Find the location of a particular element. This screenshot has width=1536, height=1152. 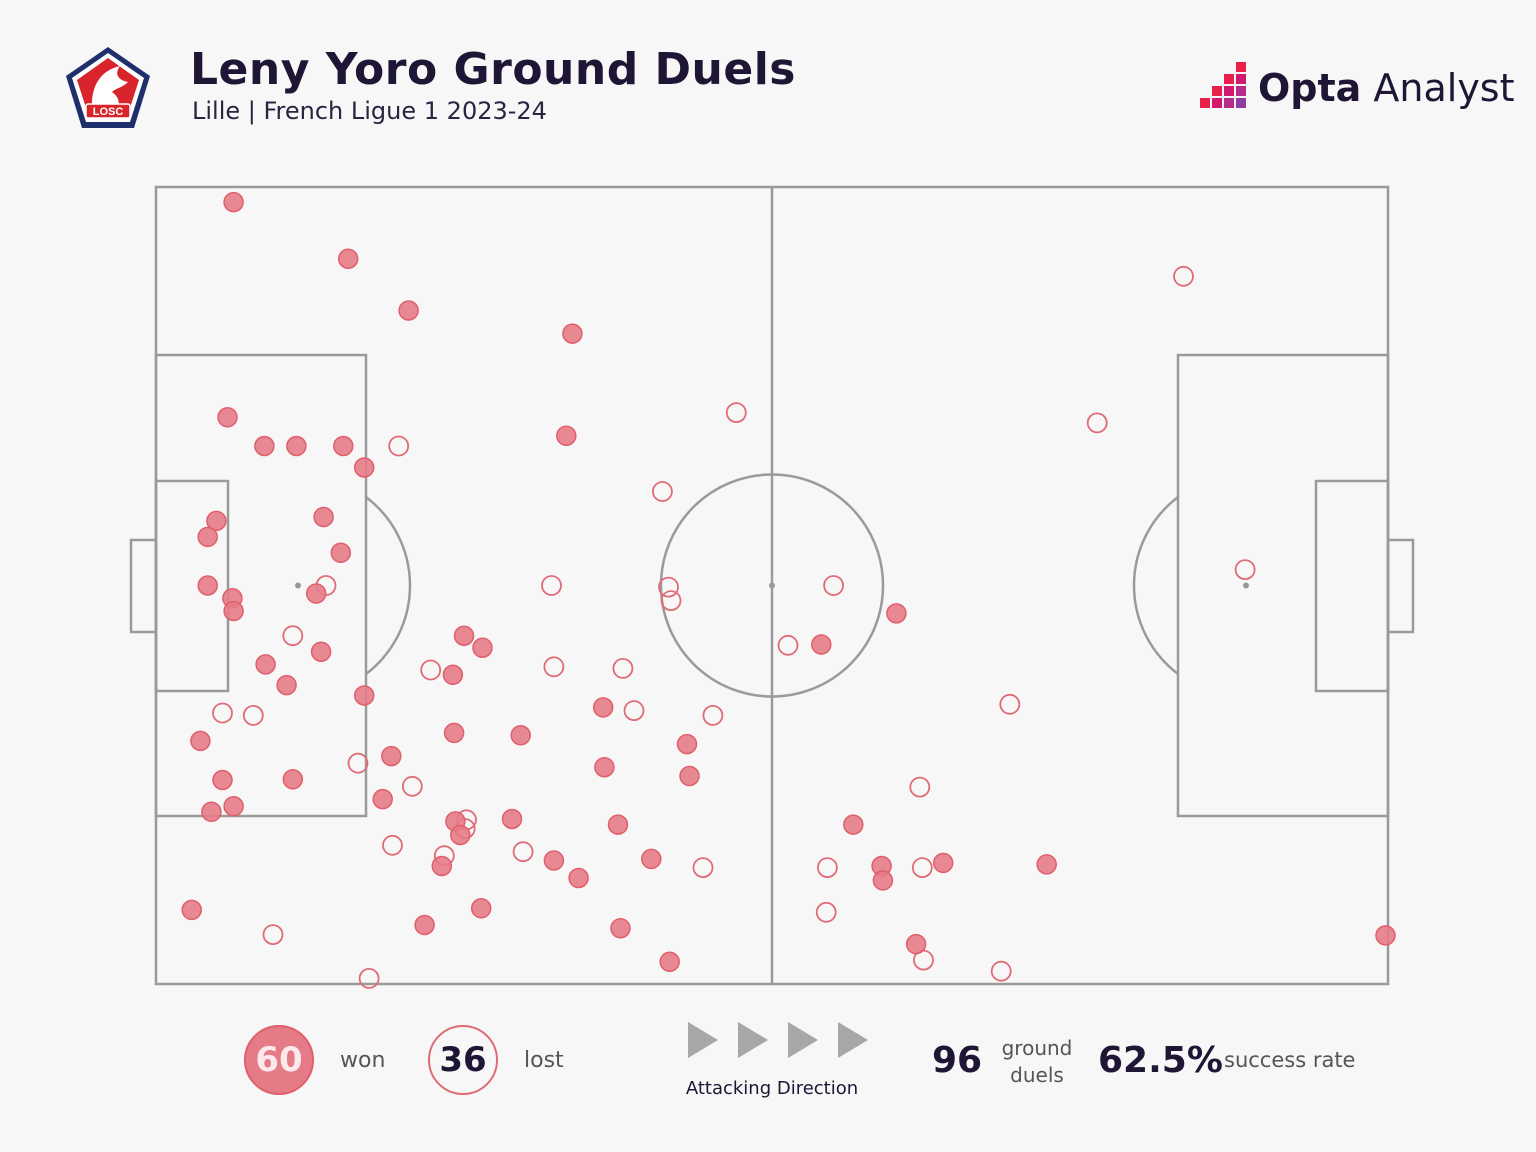

centre-circle is located at coordinates (772, 585).